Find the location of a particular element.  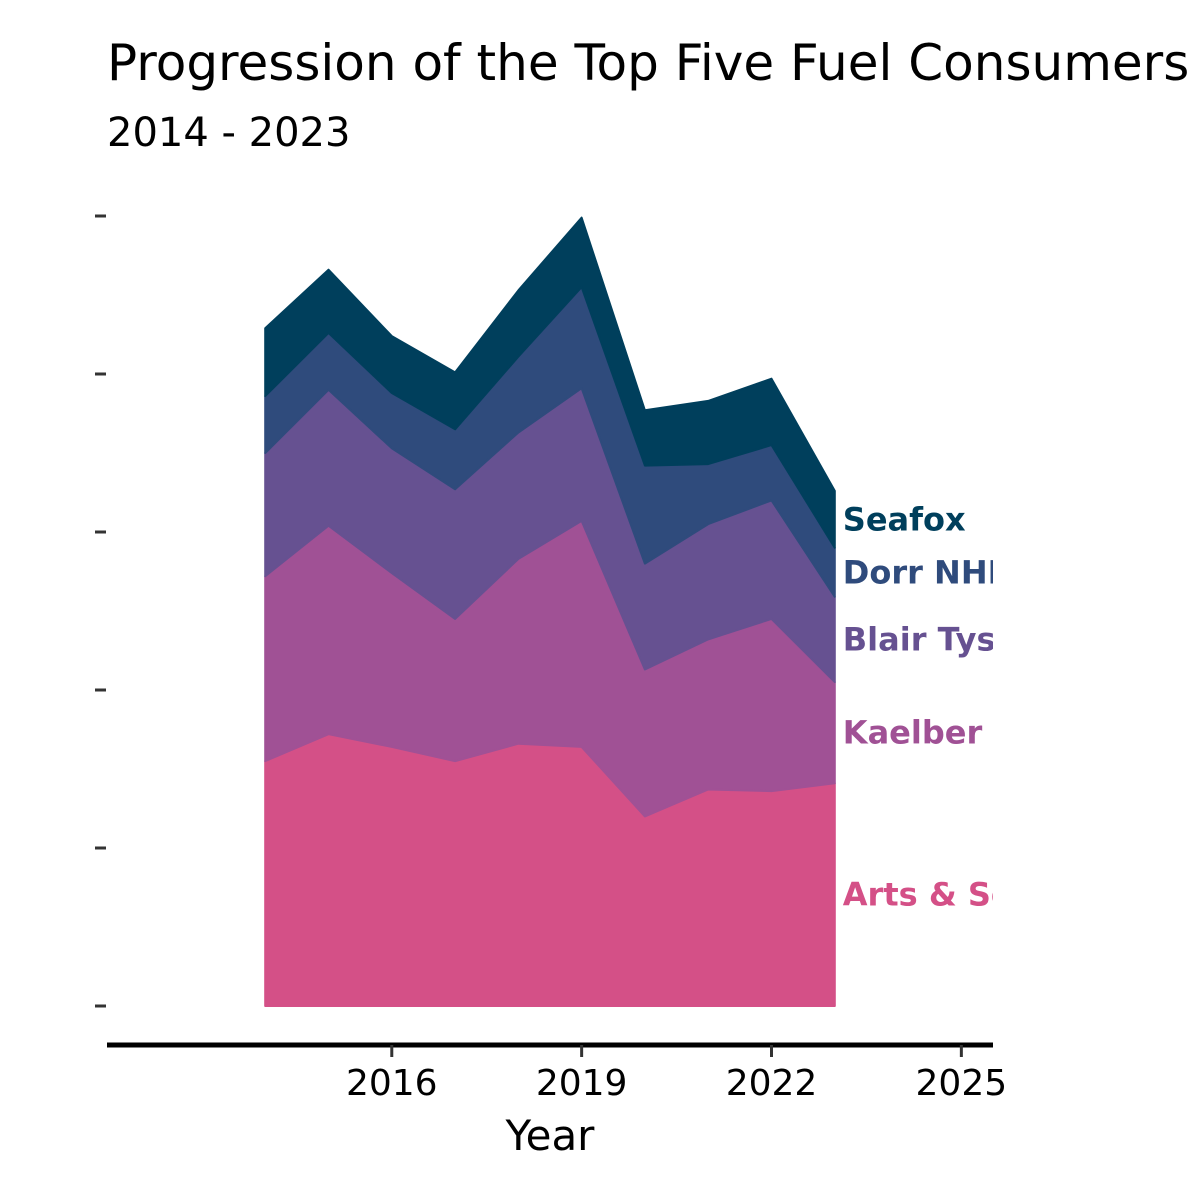

x-tick-label: 2025 is located at coordinates (962, 1083).